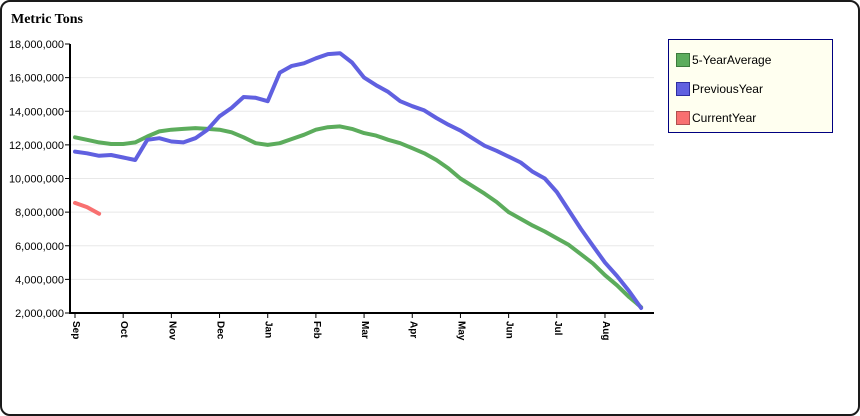 The width and height of the screenshot is (860, 416). I want to click on x-tick-label: Nov, so click(171, 330).